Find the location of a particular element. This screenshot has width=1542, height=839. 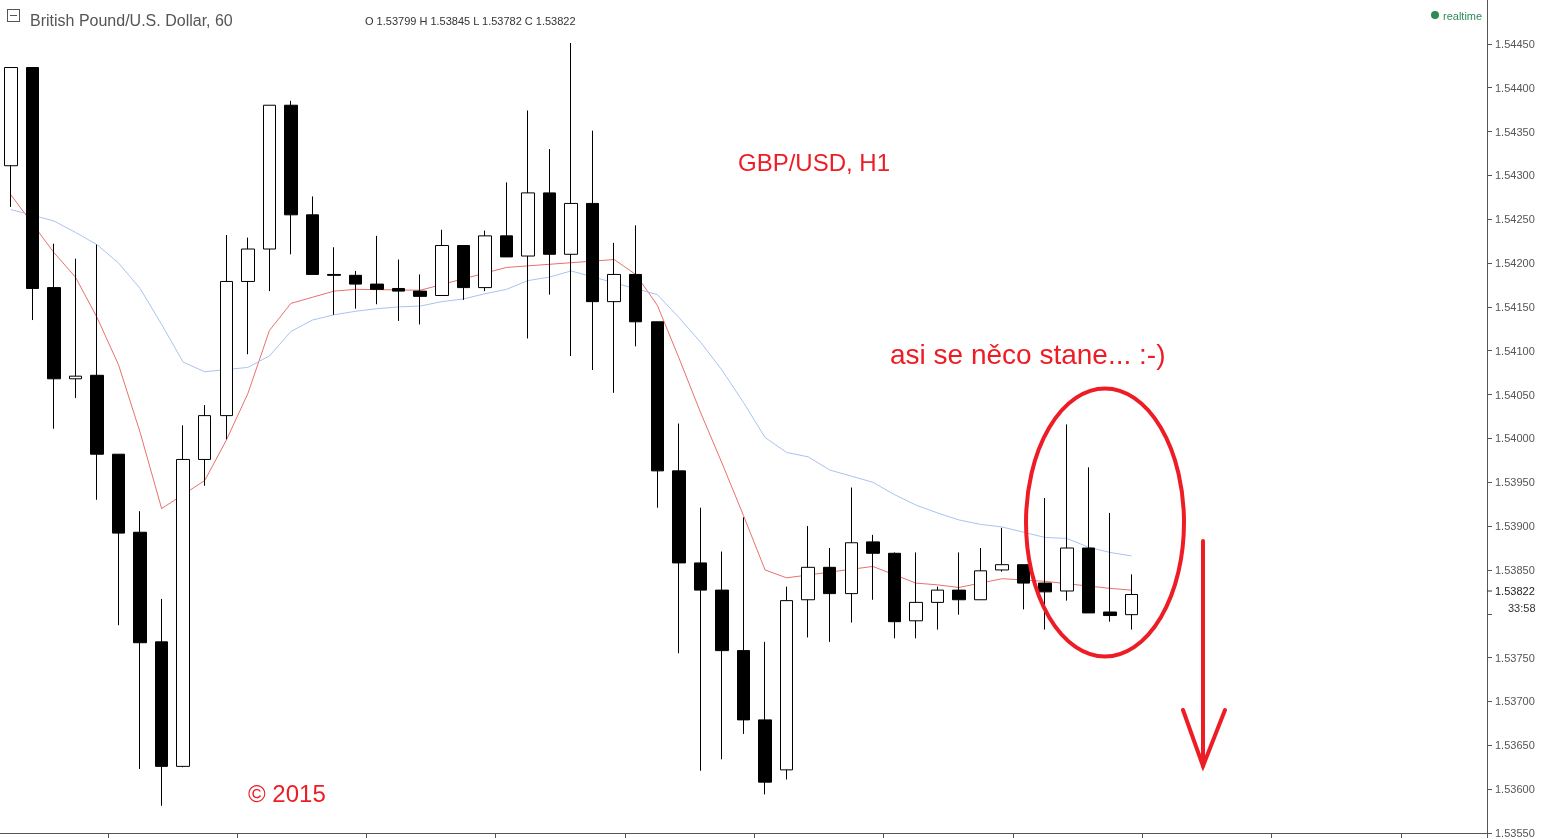

y-tick-label: 1.53600 is located at coordinates (1515, 789).